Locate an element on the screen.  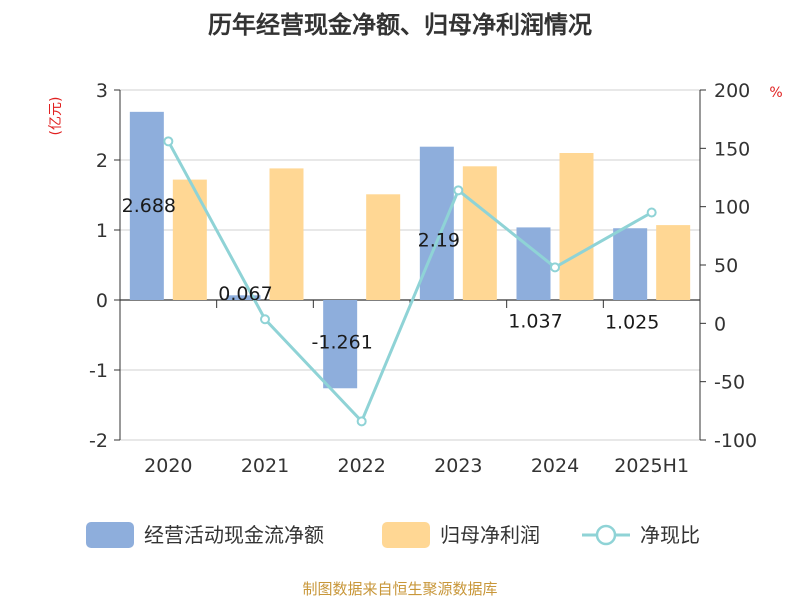
left-tick-label: 1 is located at coordinates (102, 231).